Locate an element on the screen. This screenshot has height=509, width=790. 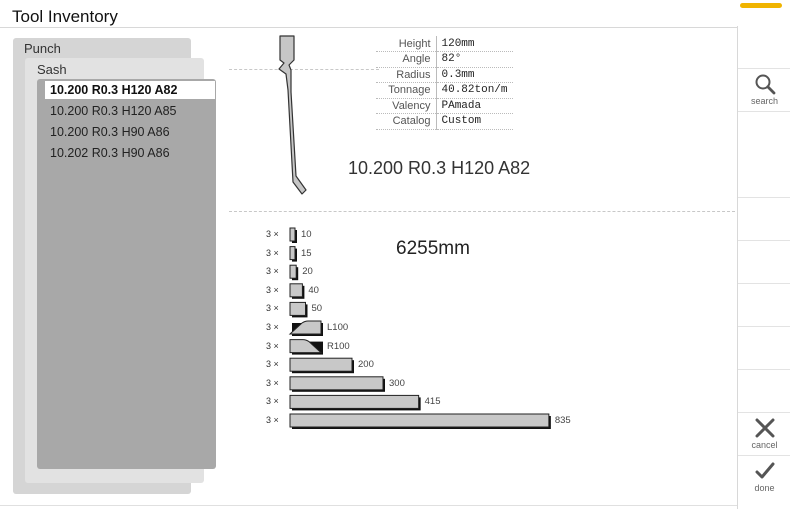
property-row: Radius 0.3mm is located at coordinates (444, 75).